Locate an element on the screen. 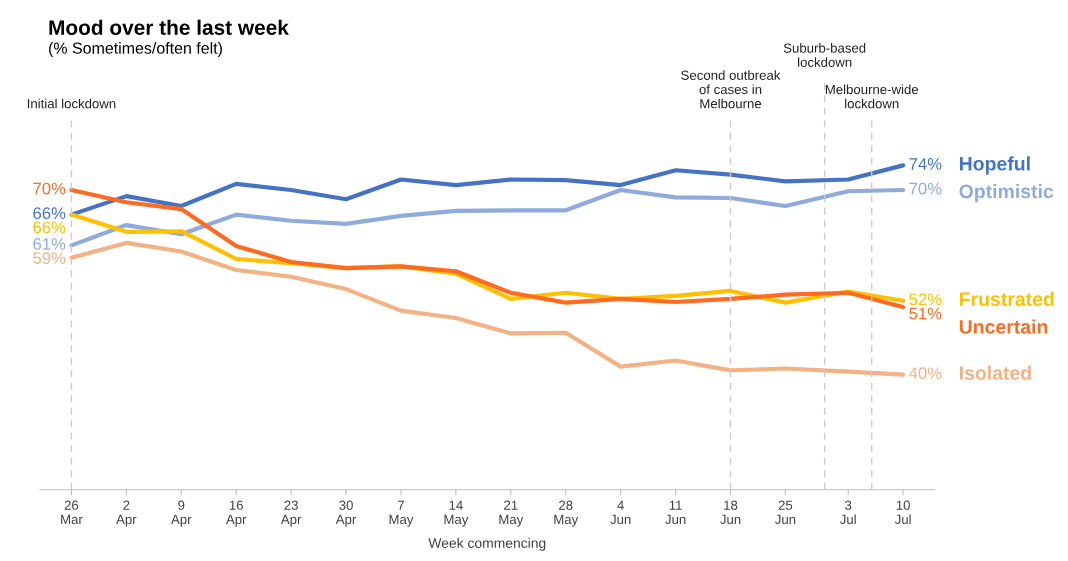 The width and height of the screenshot is (1068, 561). text: Optimistic is located at coordinates (1006, 193).